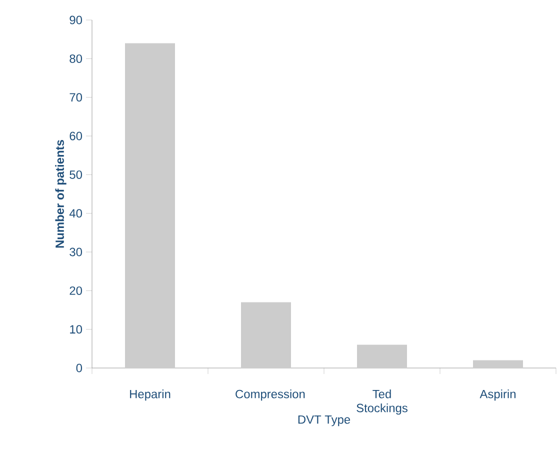  What do you see at coordinates (76, 290) in the screenshot?
I see `y-tick-label: 20` at bounding box center [76, 290].